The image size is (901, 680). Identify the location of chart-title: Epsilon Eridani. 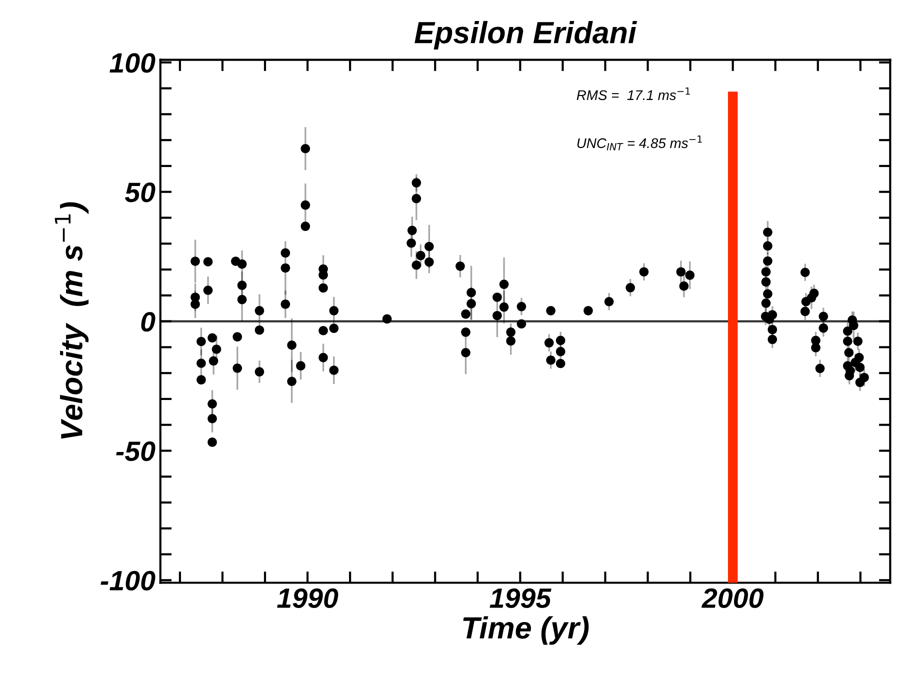
(526, 35).